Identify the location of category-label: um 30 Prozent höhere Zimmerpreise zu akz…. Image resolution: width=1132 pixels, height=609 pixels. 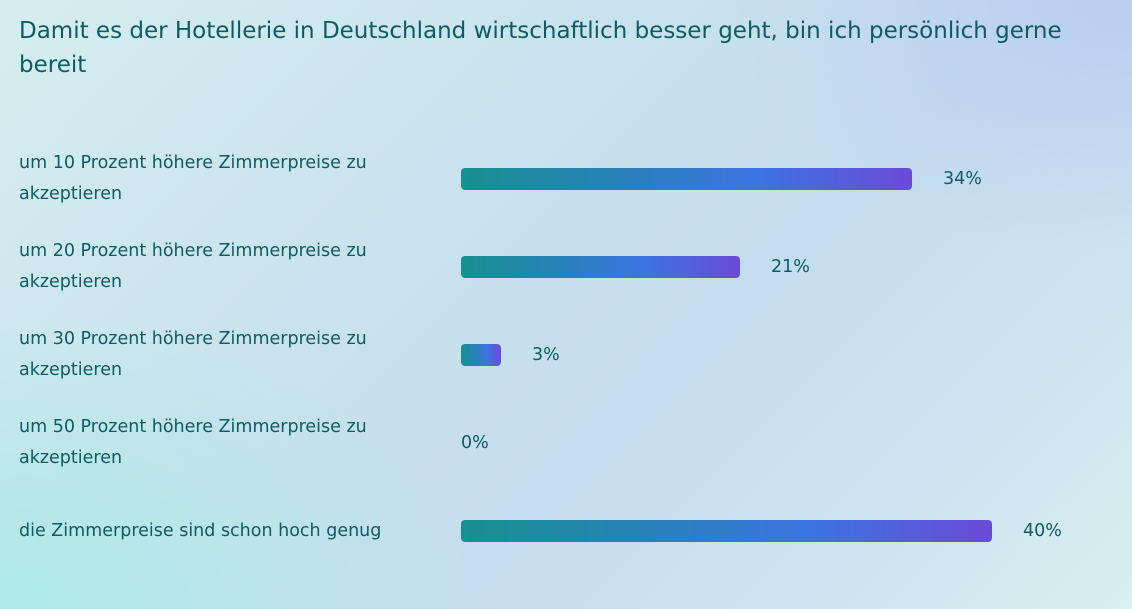
(193, 354).